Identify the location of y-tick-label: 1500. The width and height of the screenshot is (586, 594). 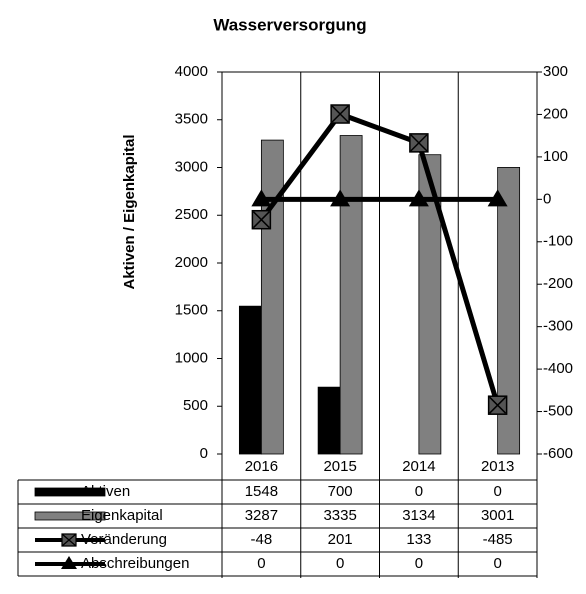
(191, 310).